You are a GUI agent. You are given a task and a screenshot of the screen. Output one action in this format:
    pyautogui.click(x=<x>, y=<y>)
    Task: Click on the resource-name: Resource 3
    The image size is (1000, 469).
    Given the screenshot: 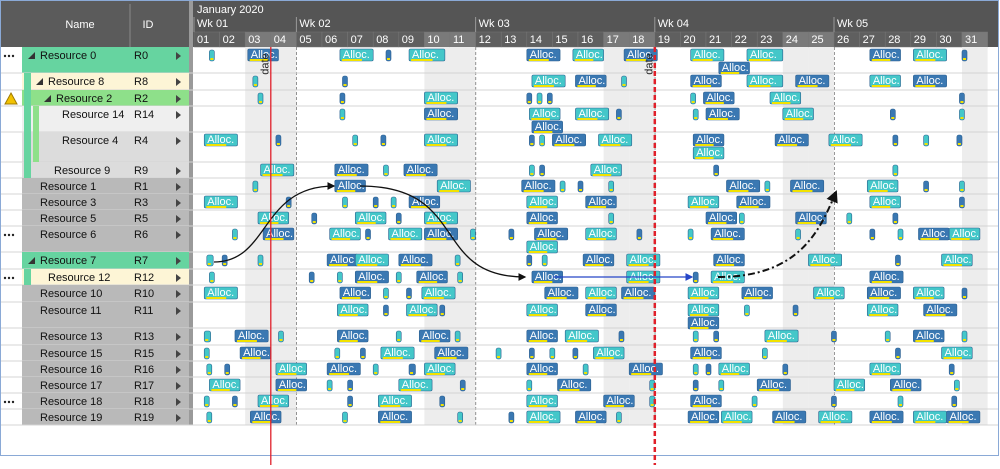 What is the action you would take?
    pyautogui.click(x=68, y=203)
    